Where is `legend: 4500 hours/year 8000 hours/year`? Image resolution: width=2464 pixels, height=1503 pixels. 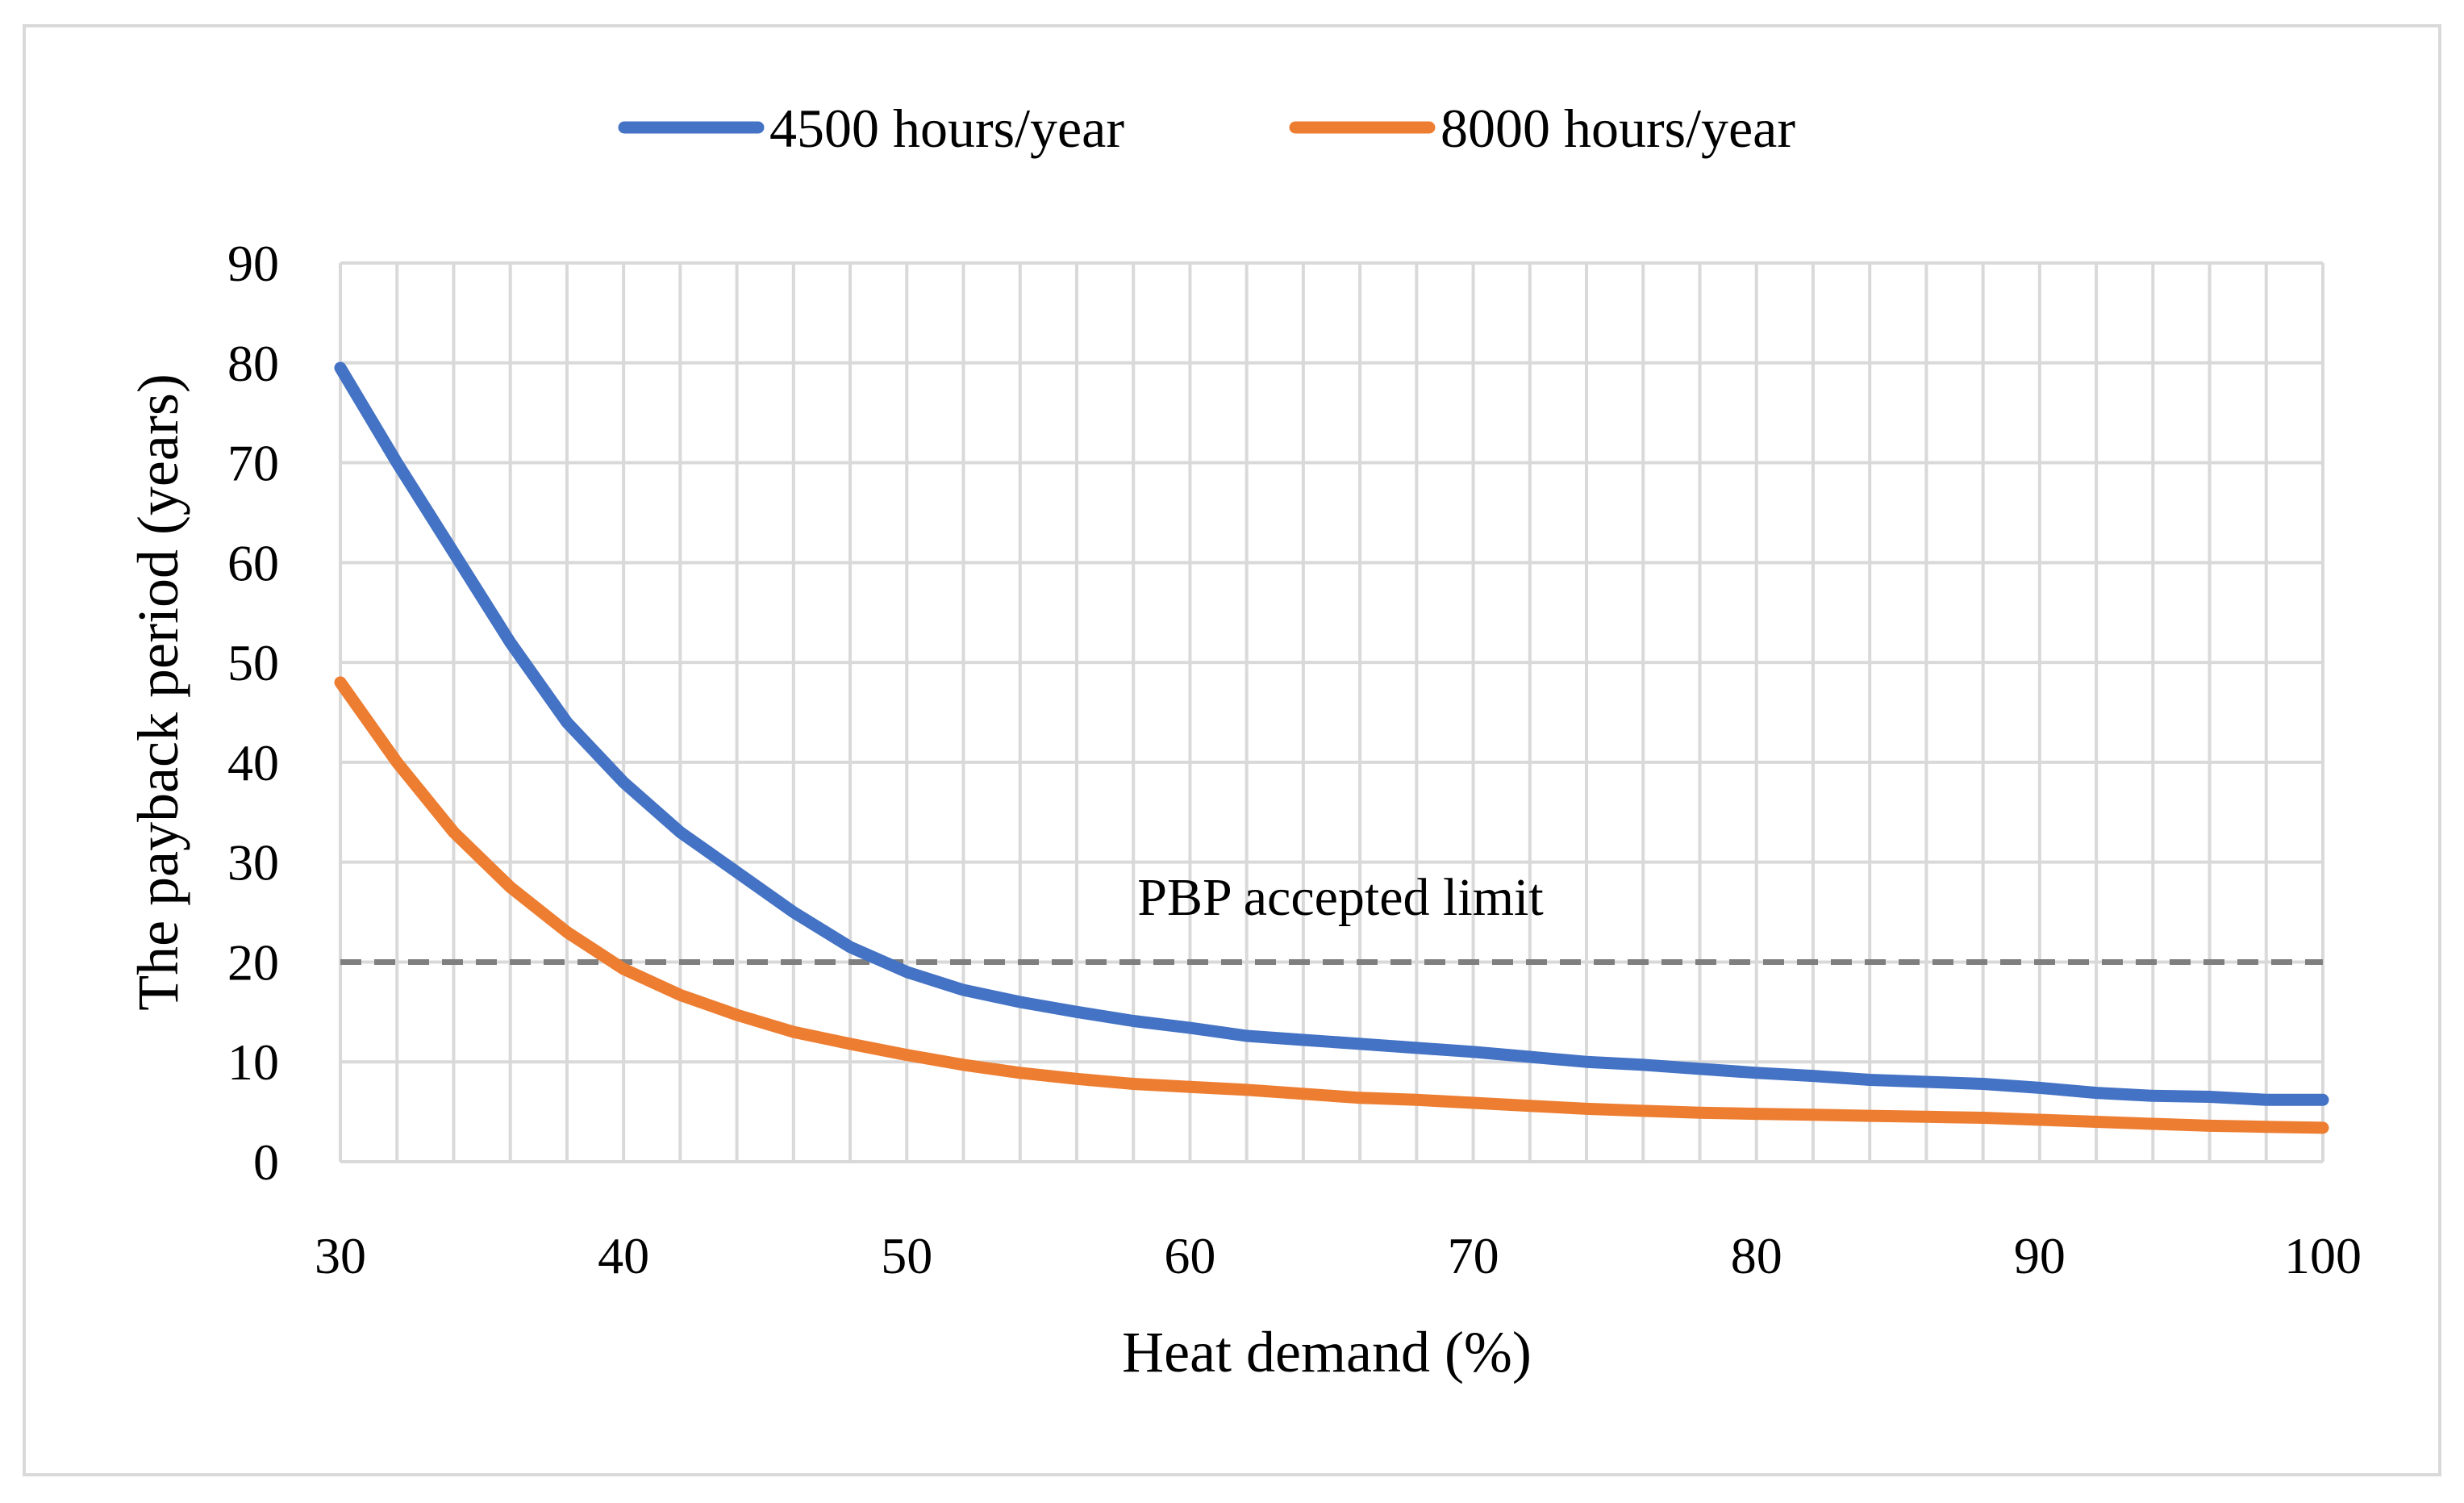
legend: 4500 hours/year 8000 hours/year is located at coordinates (1206, 128).